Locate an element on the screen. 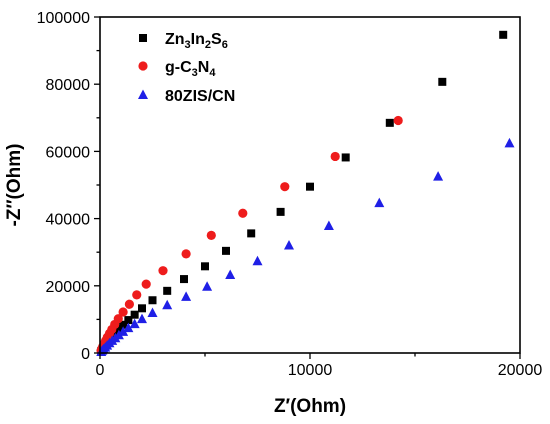 The width and height of the screenshot is (550, 424). legend-text-part: 80ZIS/CN is located at coordinates (200, 96).